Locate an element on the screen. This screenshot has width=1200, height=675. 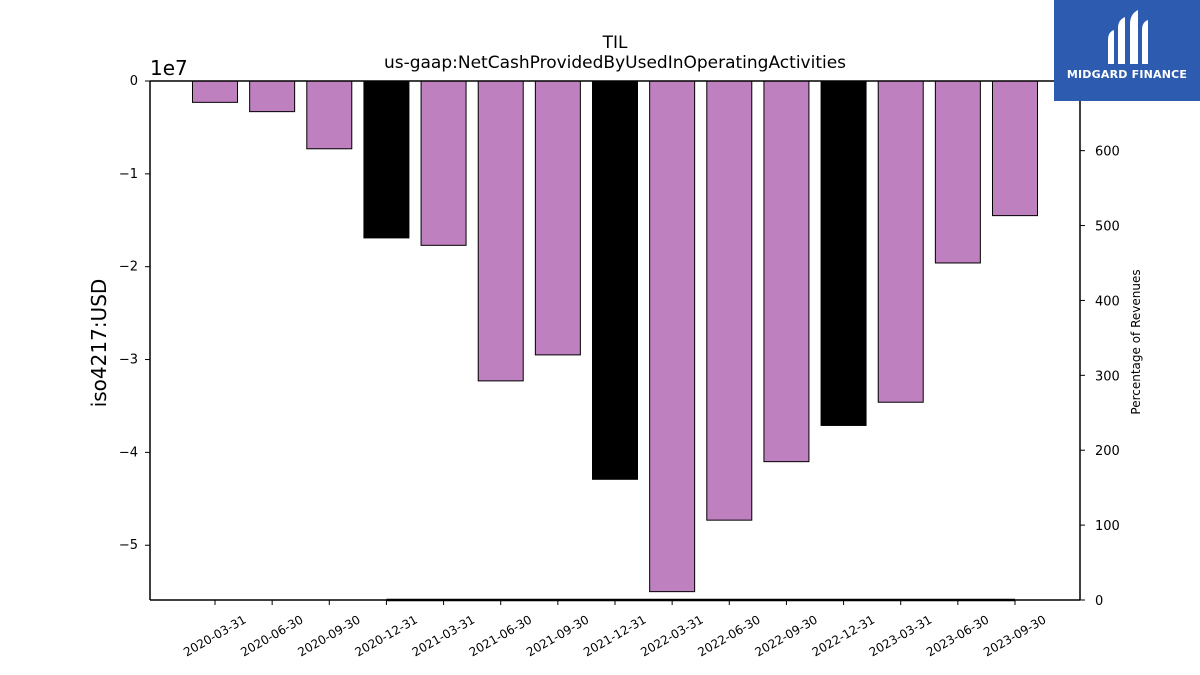
y-axis-label: iso4217:USD is located at coordinates (99, 343).